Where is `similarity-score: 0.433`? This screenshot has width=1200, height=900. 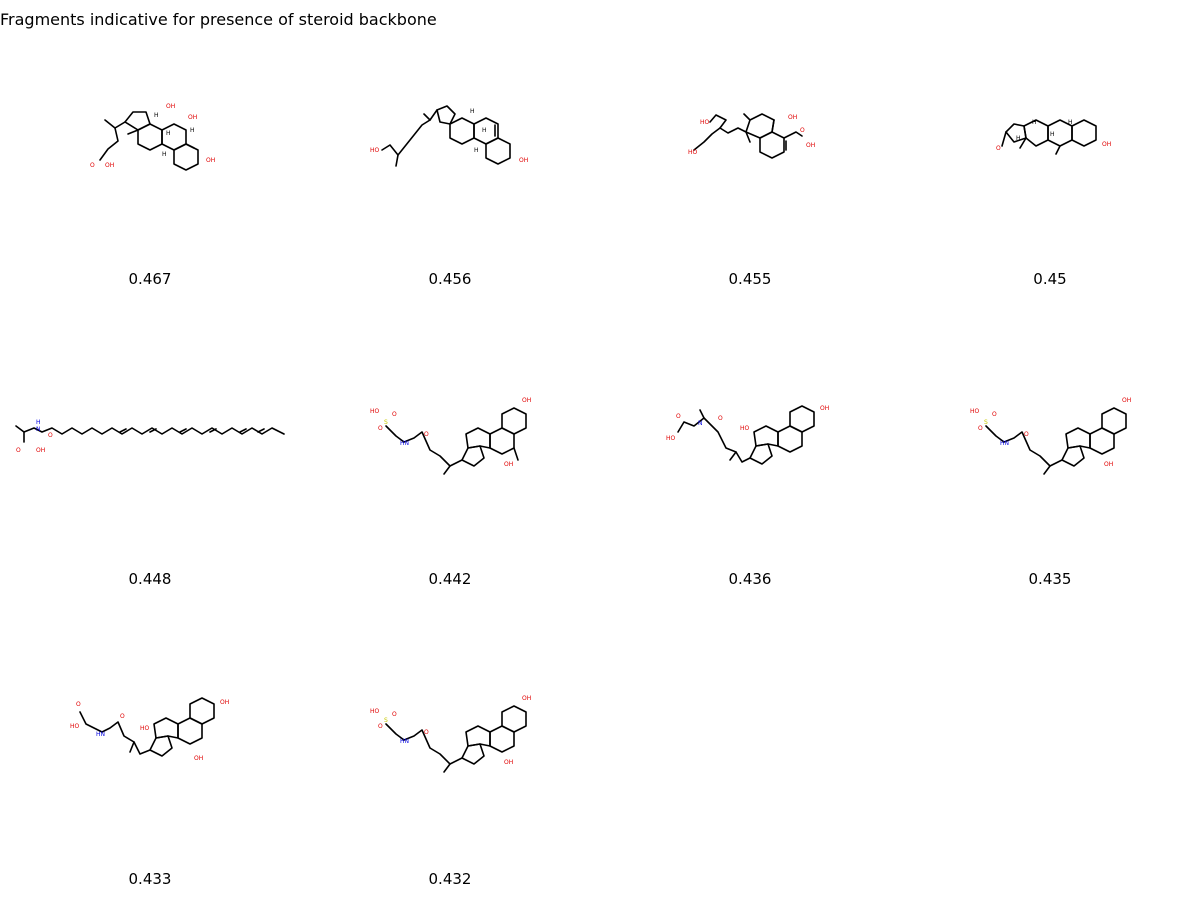
similarity-score: 0.433 is located at coordinates (150, 879).